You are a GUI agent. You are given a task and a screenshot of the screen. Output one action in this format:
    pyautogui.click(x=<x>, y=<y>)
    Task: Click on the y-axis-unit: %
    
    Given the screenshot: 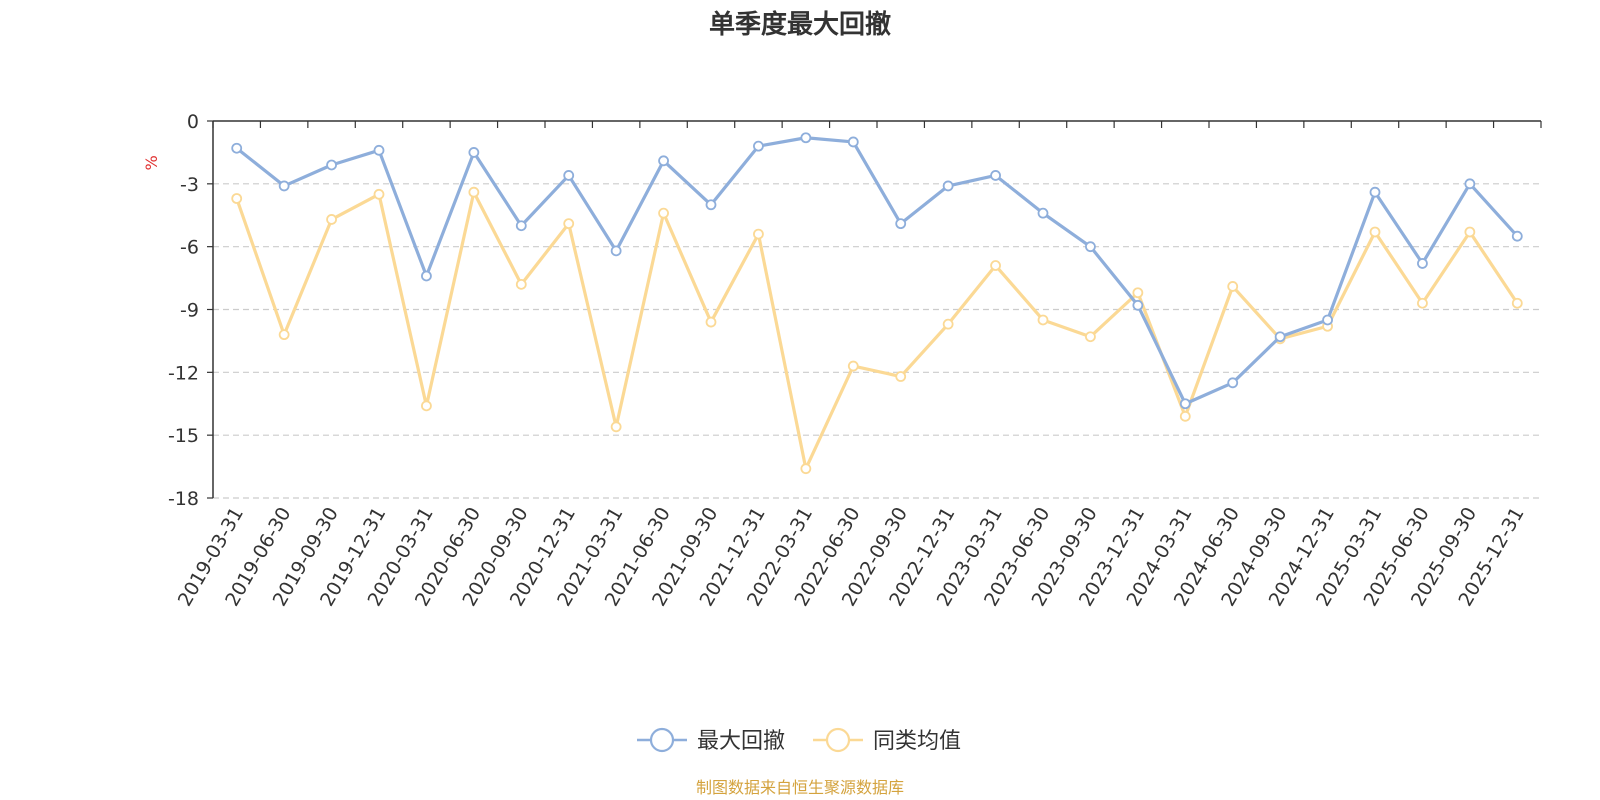 What is the action you would take?
    pyautogui.click(x=151, y=162)
    